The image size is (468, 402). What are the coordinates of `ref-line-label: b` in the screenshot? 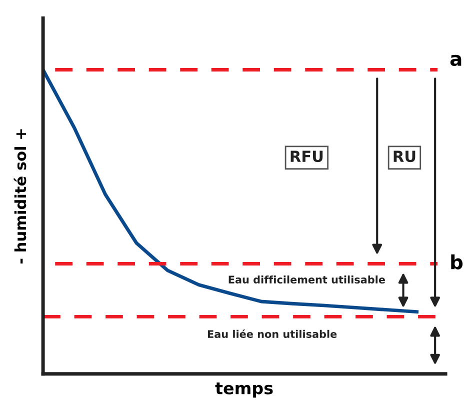 It's located at (457, 262).